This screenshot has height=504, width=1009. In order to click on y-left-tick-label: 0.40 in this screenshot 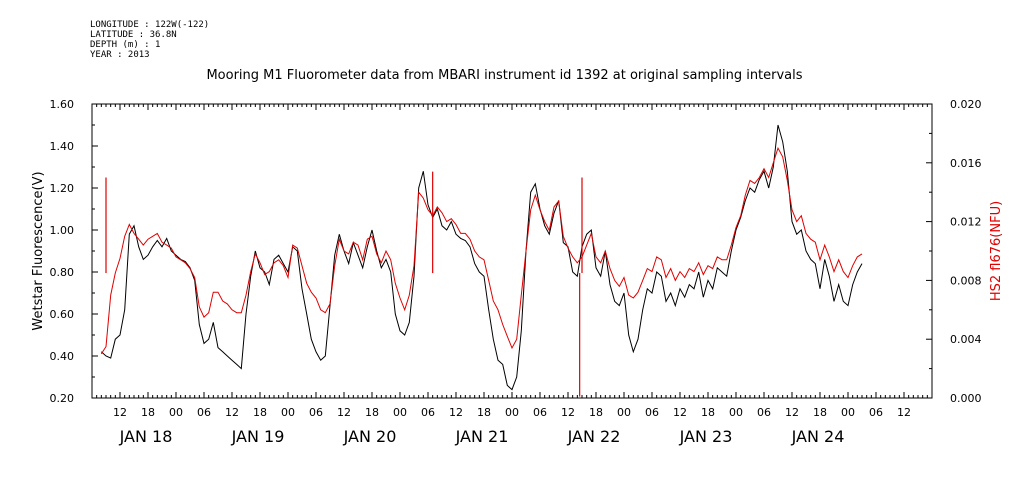, I will do `click(62, 356)`.